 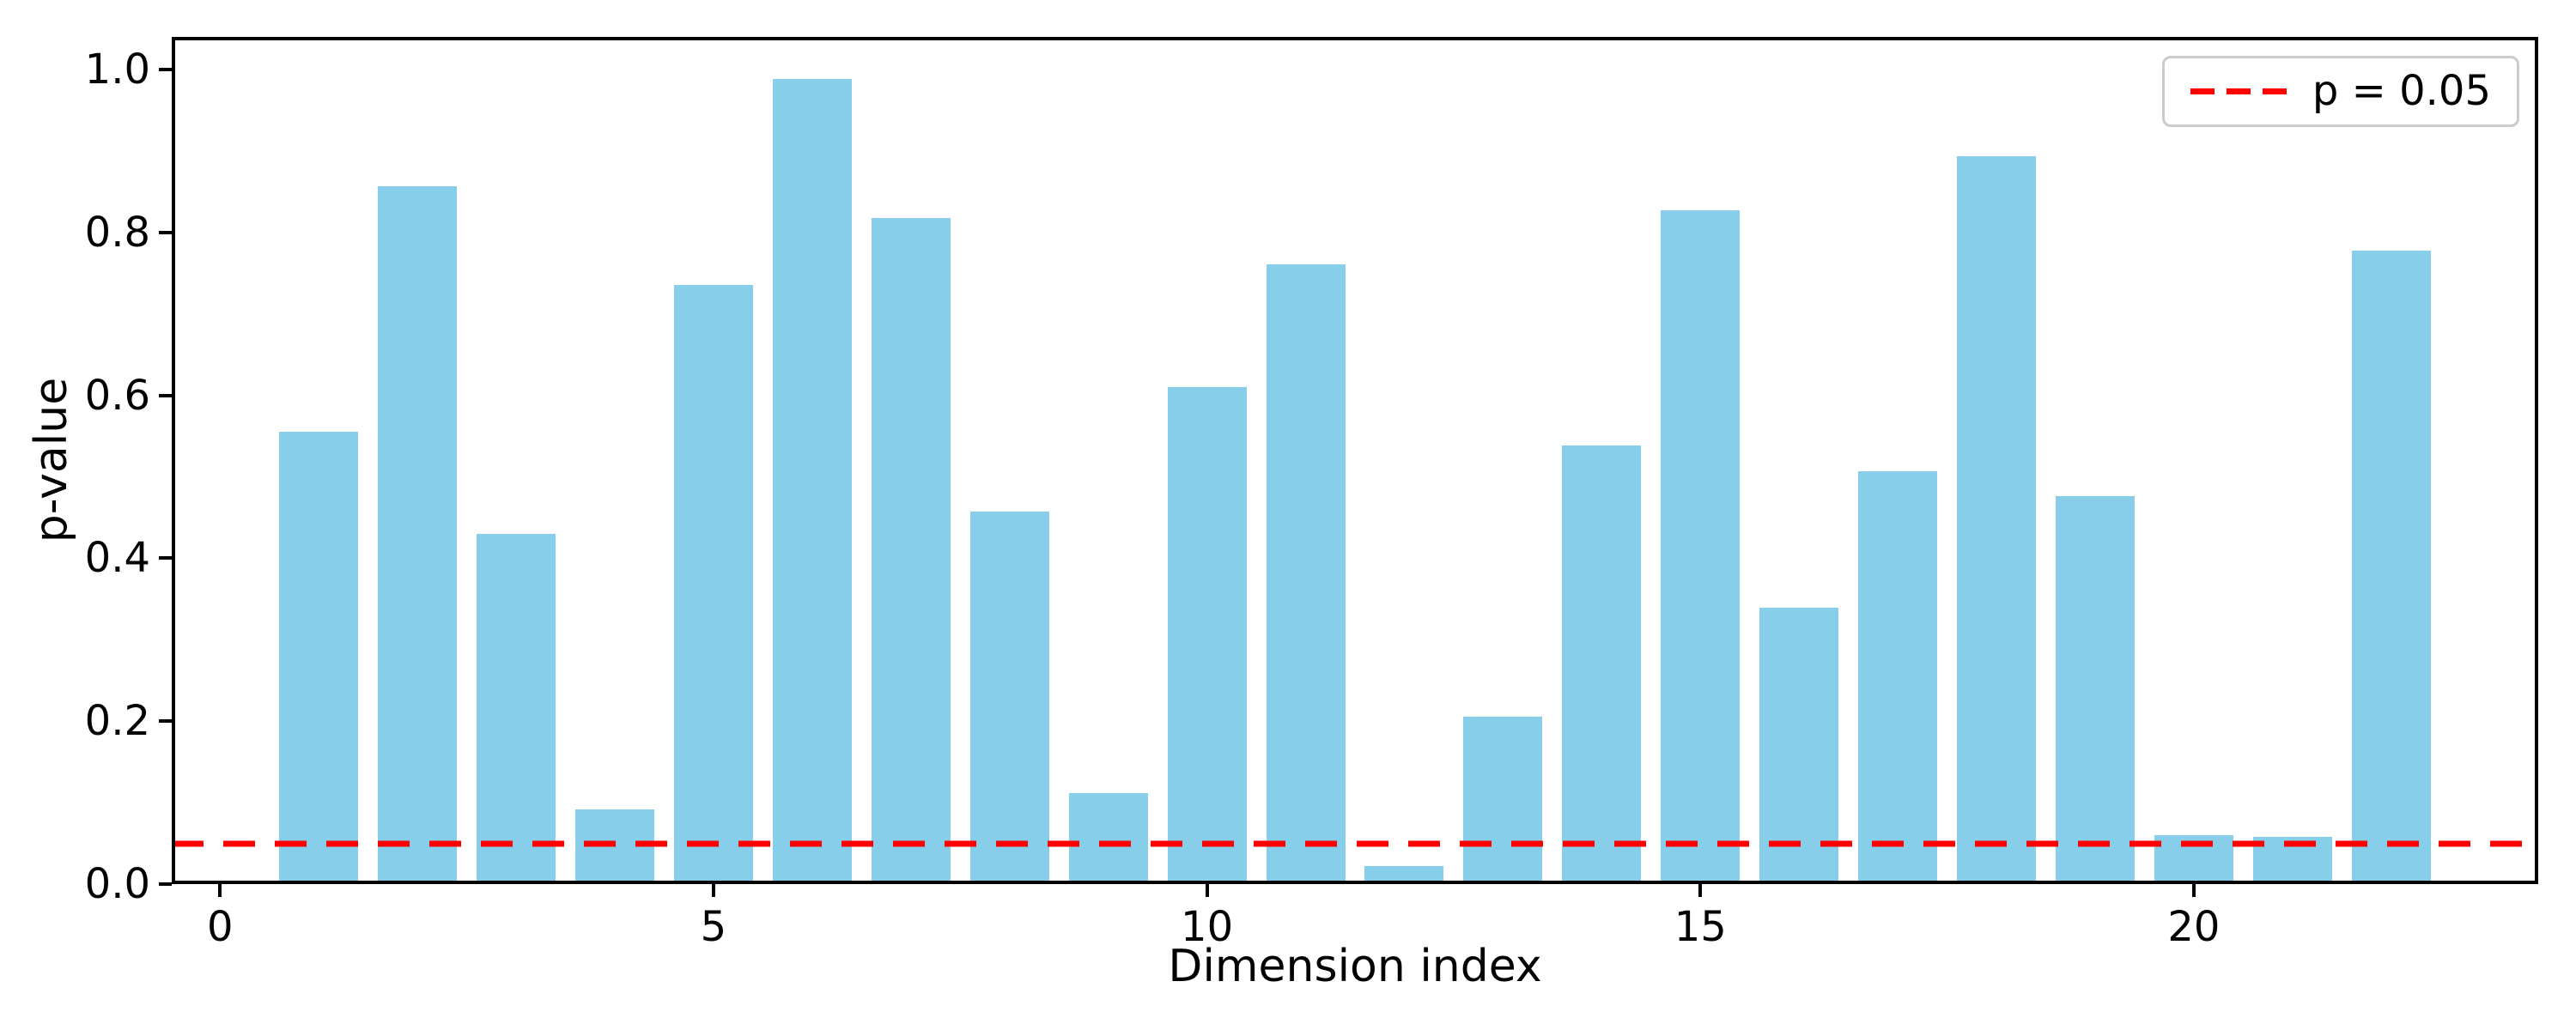 I want to click on y-axis-label: p-value, so click(x=52, y=460).